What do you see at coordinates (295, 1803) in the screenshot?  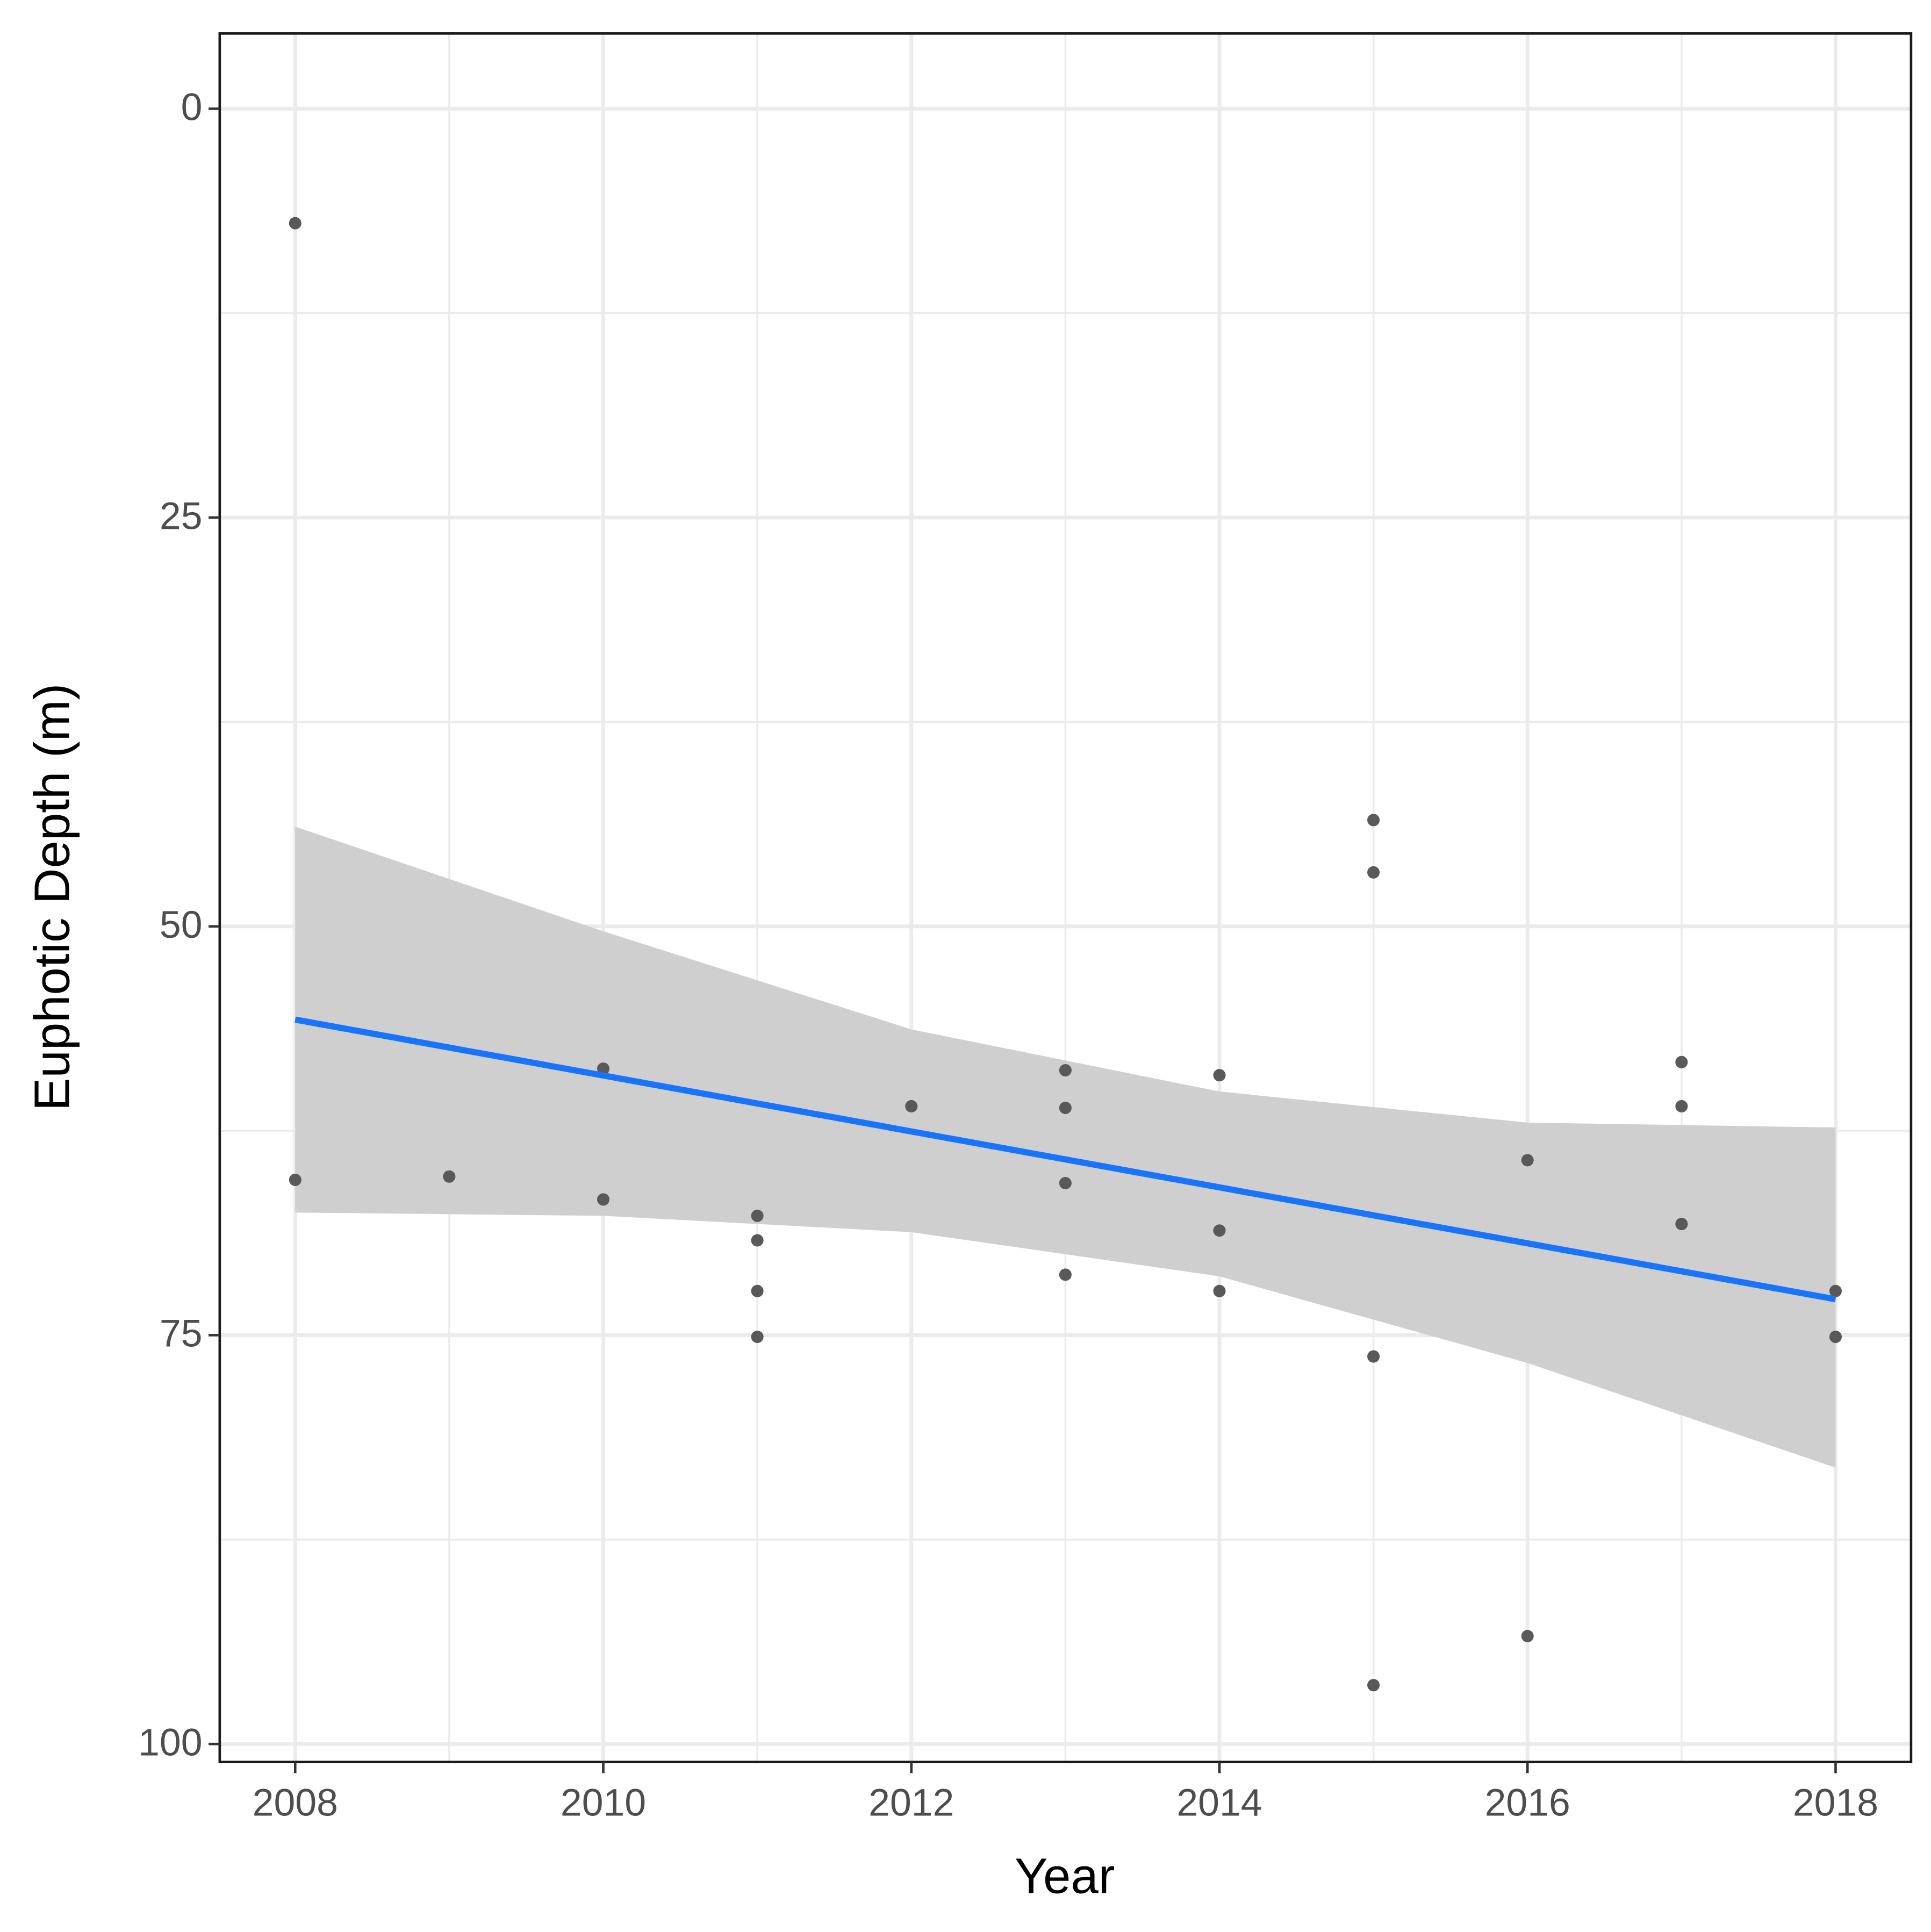 I see `x-tick-label: 2008` at bounding box center [295, 1803].